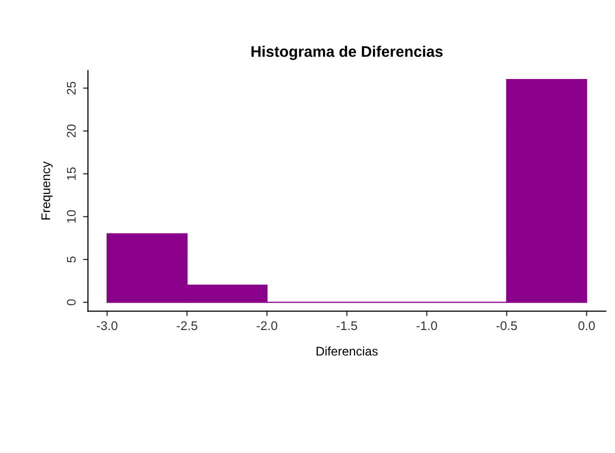 The height and width of the screenshot is (453, 615). Describe the element at coordinates (47, 190) in the screenshot. I see `y-axis-title: Frequency` at that location.